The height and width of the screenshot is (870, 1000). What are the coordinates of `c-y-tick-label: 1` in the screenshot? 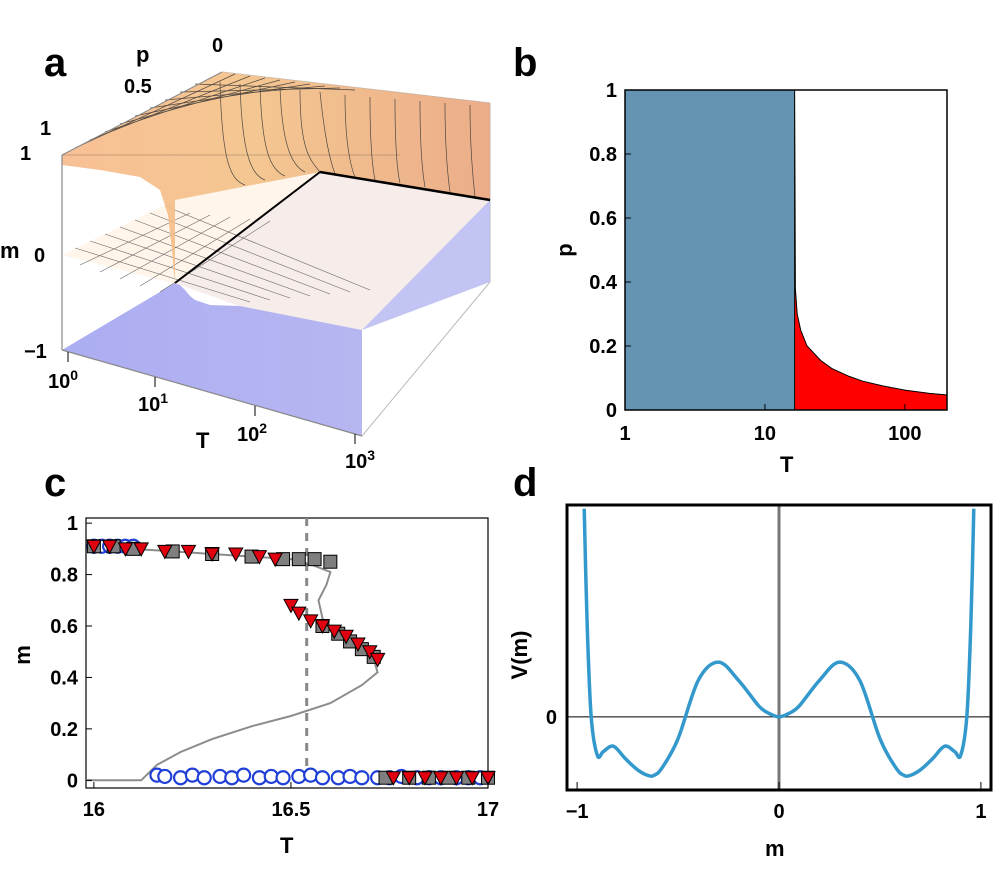 It's located at (72, 524).